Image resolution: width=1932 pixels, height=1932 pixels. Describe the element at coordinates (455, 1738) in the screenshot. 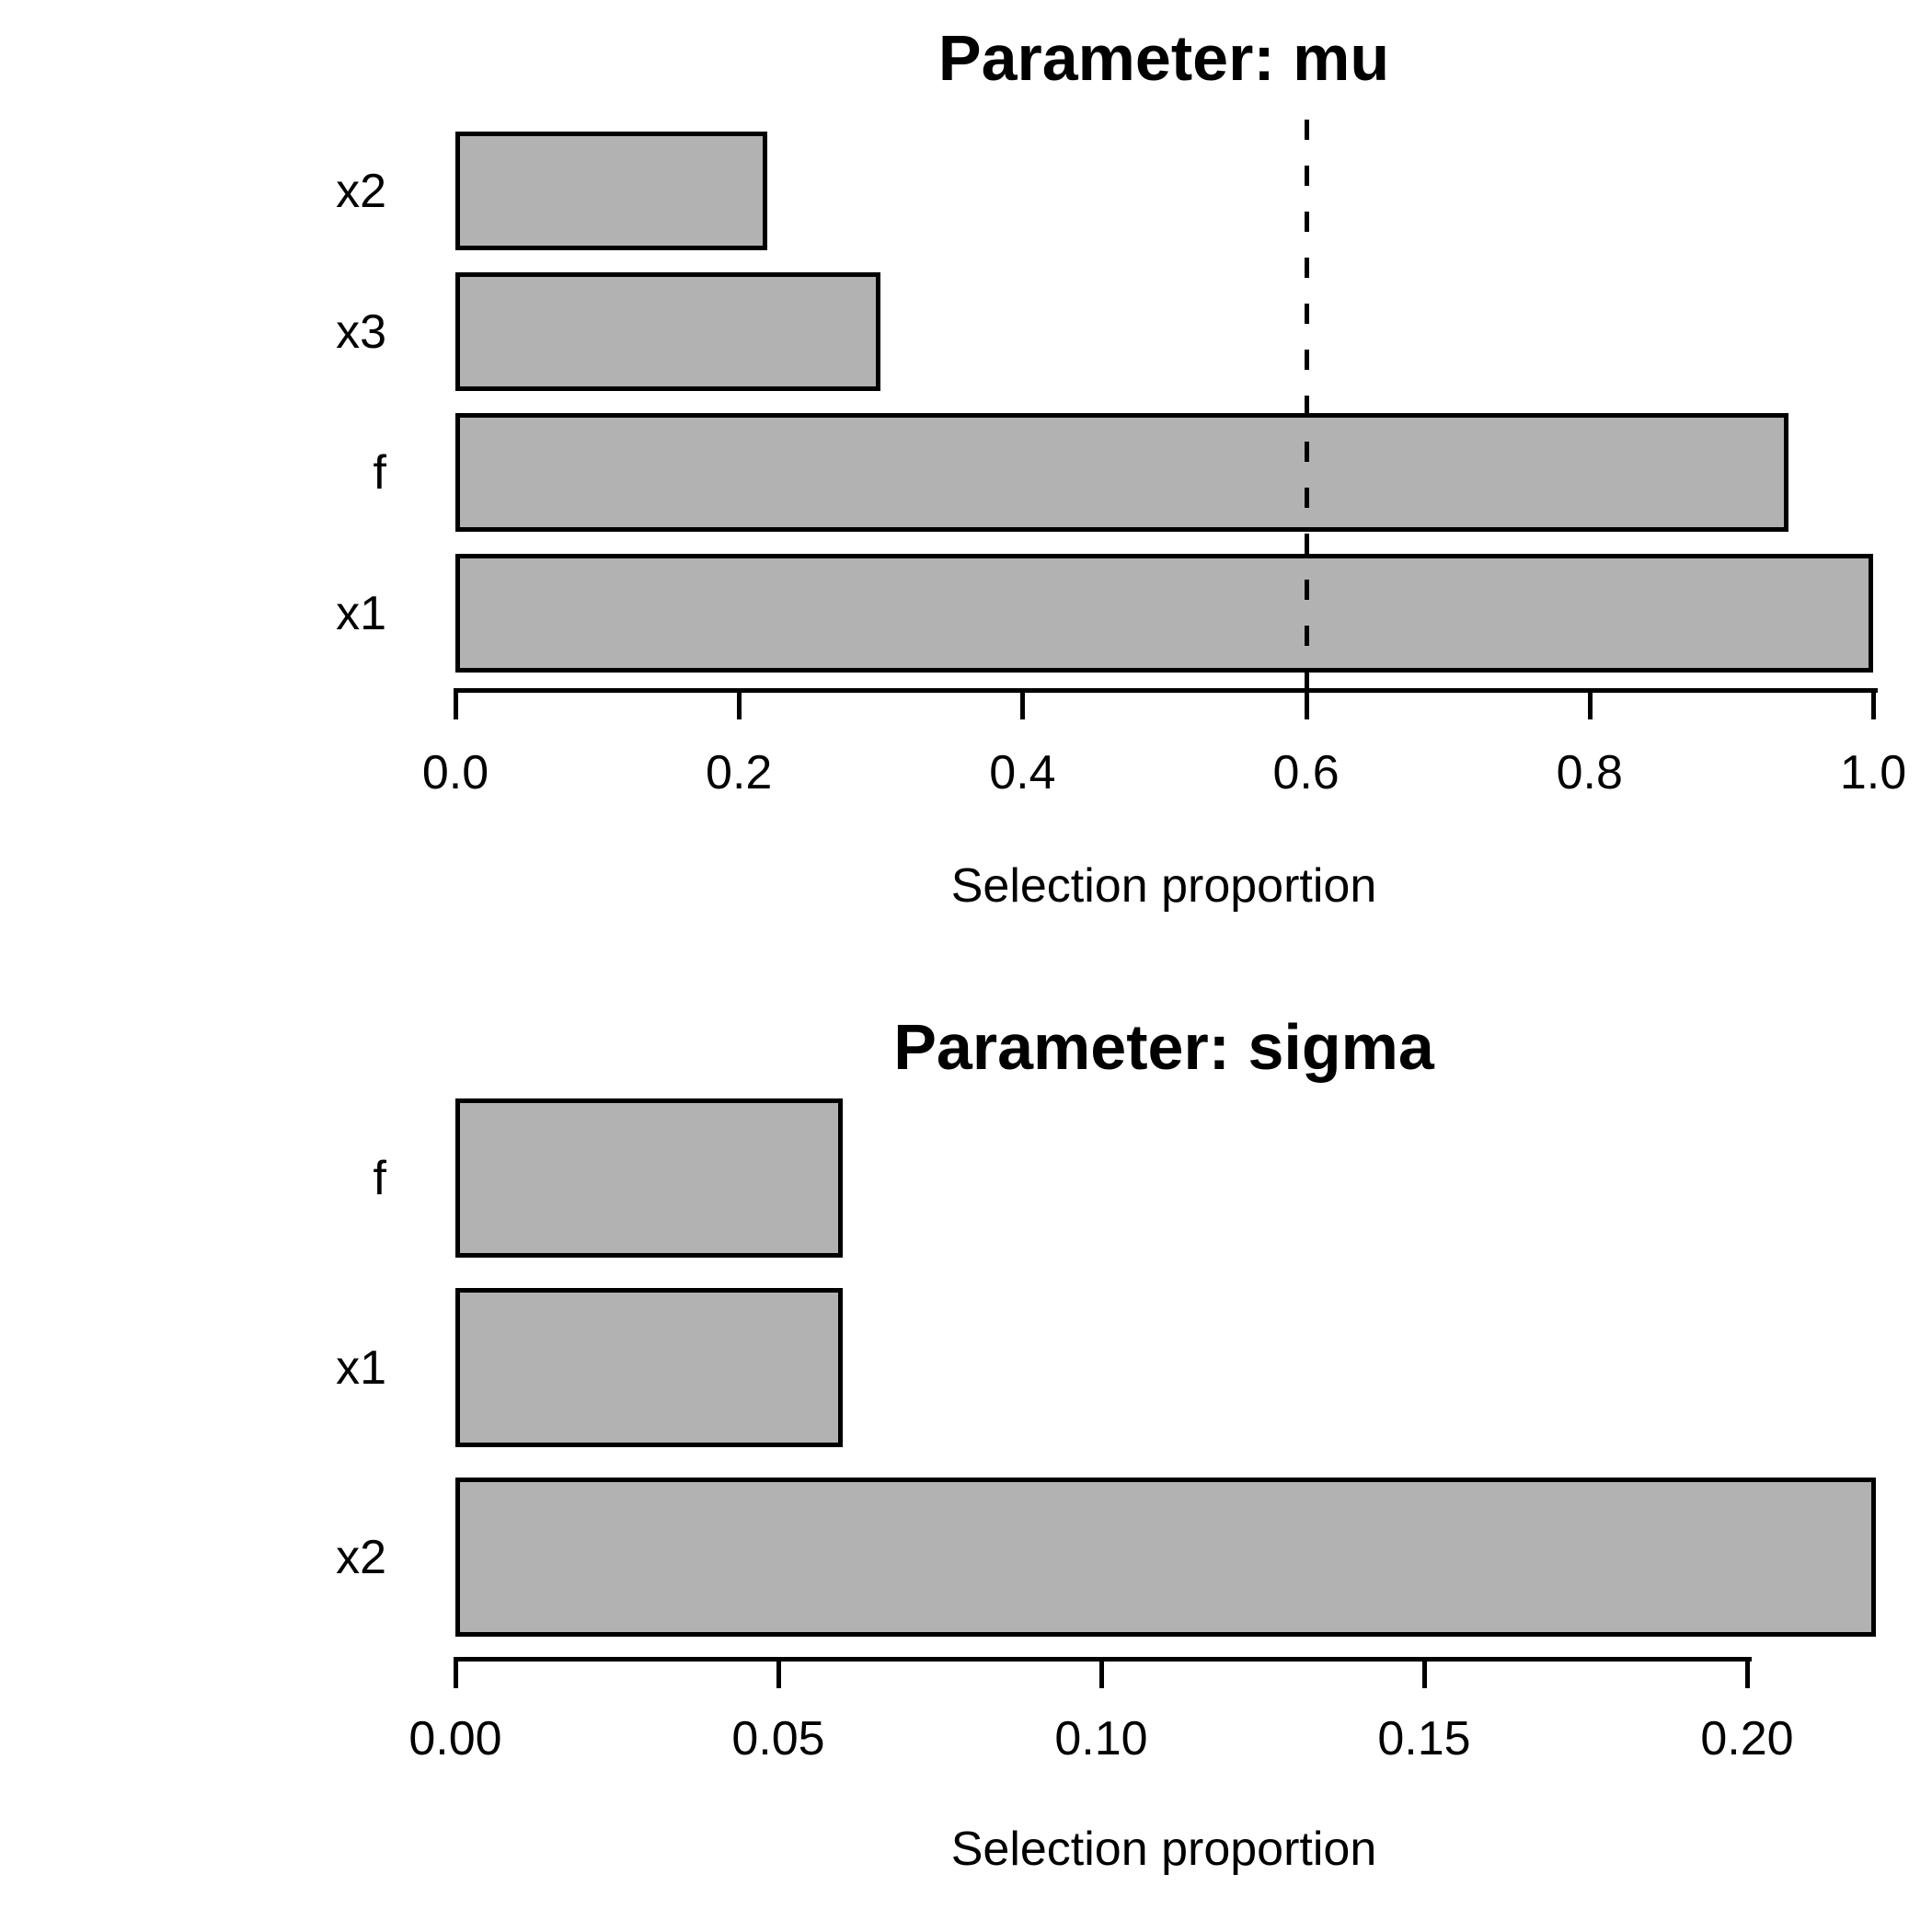

I see `x-axis-tick-label: 0.00` at that location.